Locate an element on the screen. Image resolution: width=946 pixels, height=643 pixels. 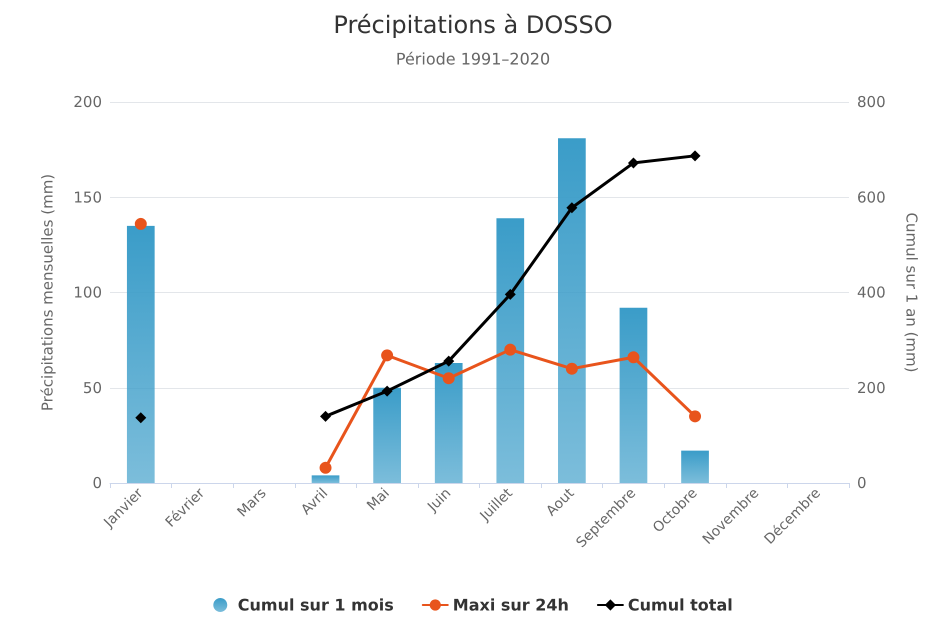
y2-tick-label: 600 is located at coordinates (871, 197).